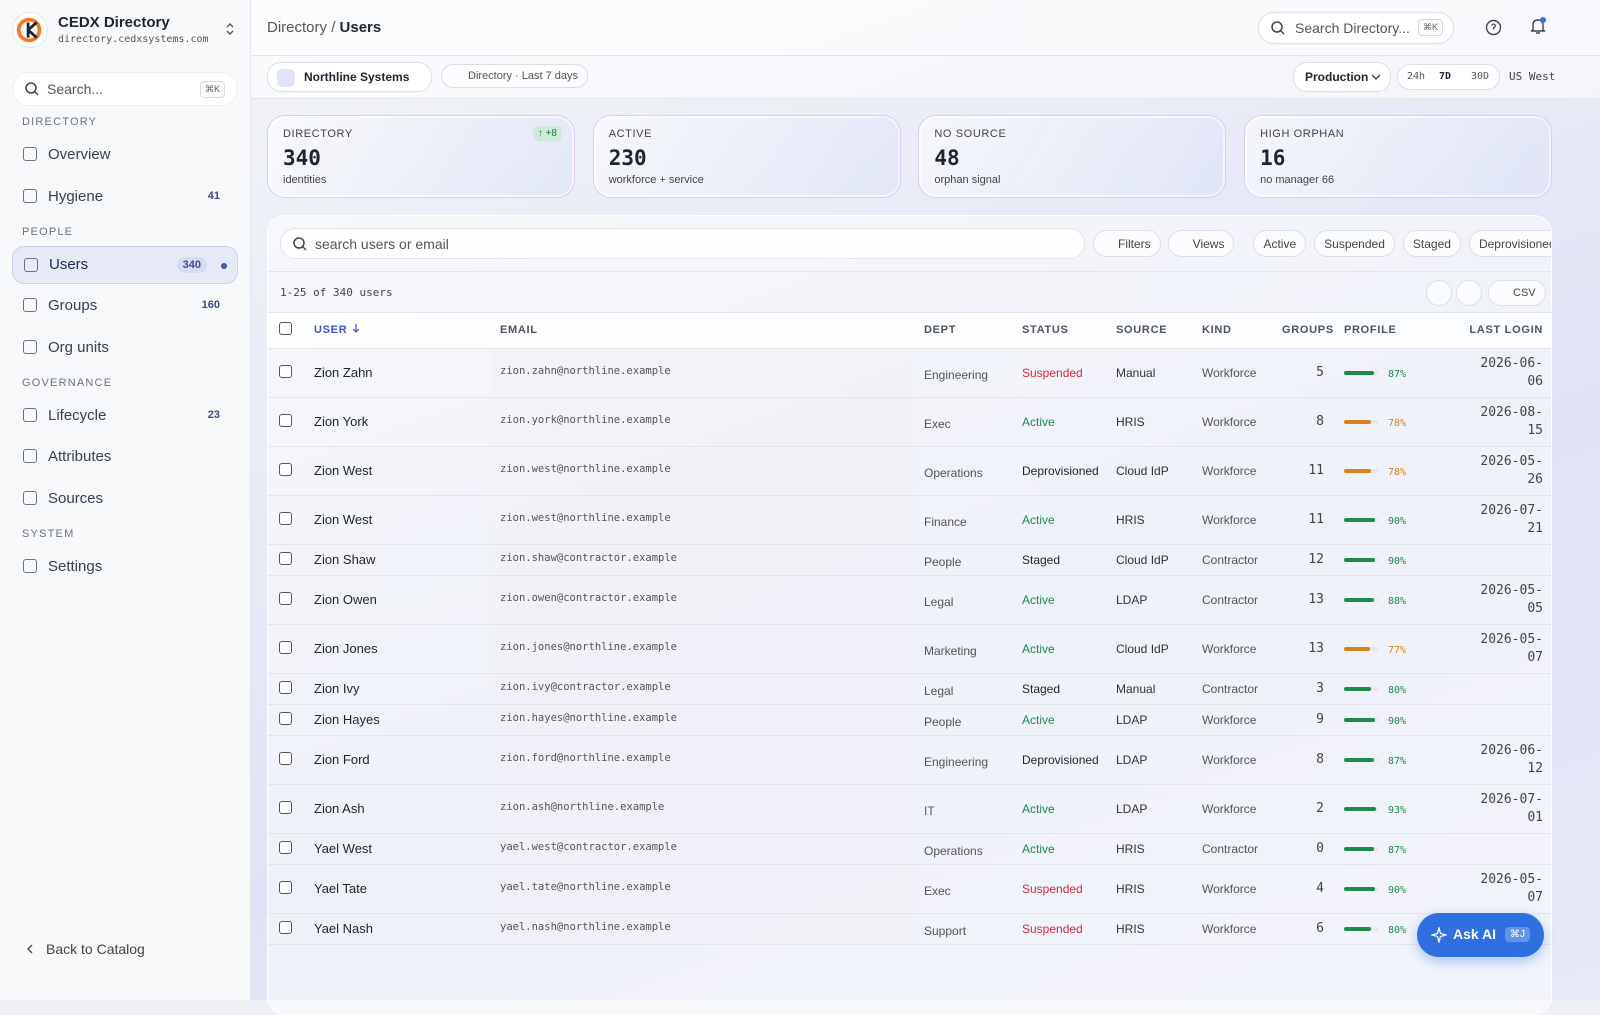  Describe the element at coordinates (1356, 28) in the screenshot. I see `global-search: Search Directory... ⌘K` at that location.